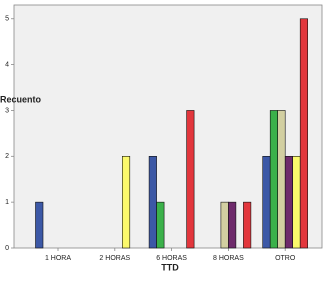 The width and height of the screenshot is (331, 284). What do you see at coordinates (7, 248) in the screenshot?
I see `y-tick-label: 0` at bounding box center [7, 248].